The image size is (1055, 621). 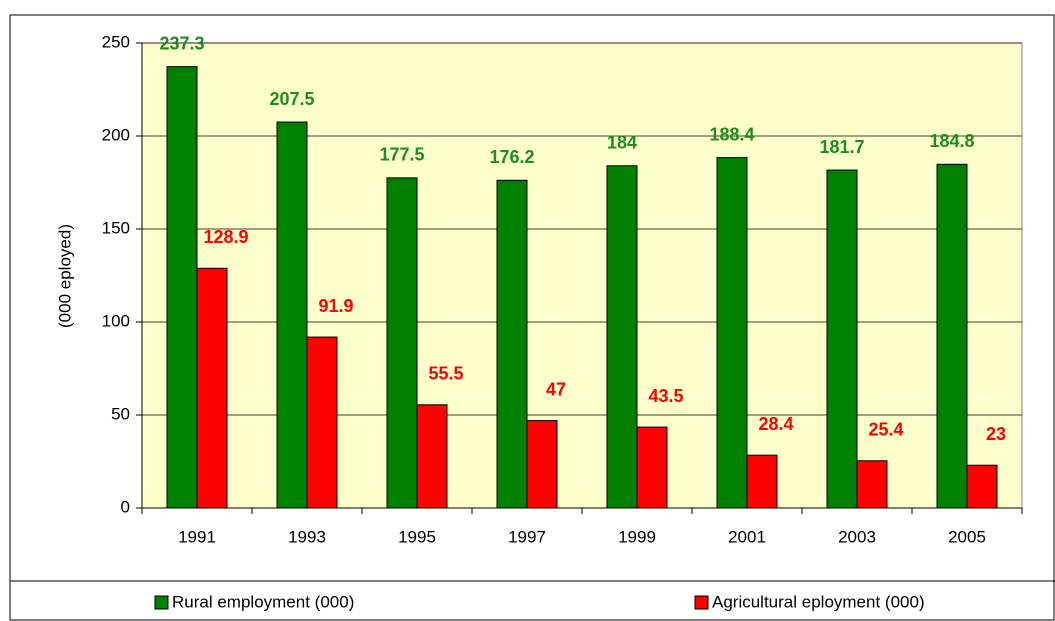 What do you see at coordinates (637, 536) in the screenshot?
I see `x-tick-label: 1999` at bounding box center [637, 536].